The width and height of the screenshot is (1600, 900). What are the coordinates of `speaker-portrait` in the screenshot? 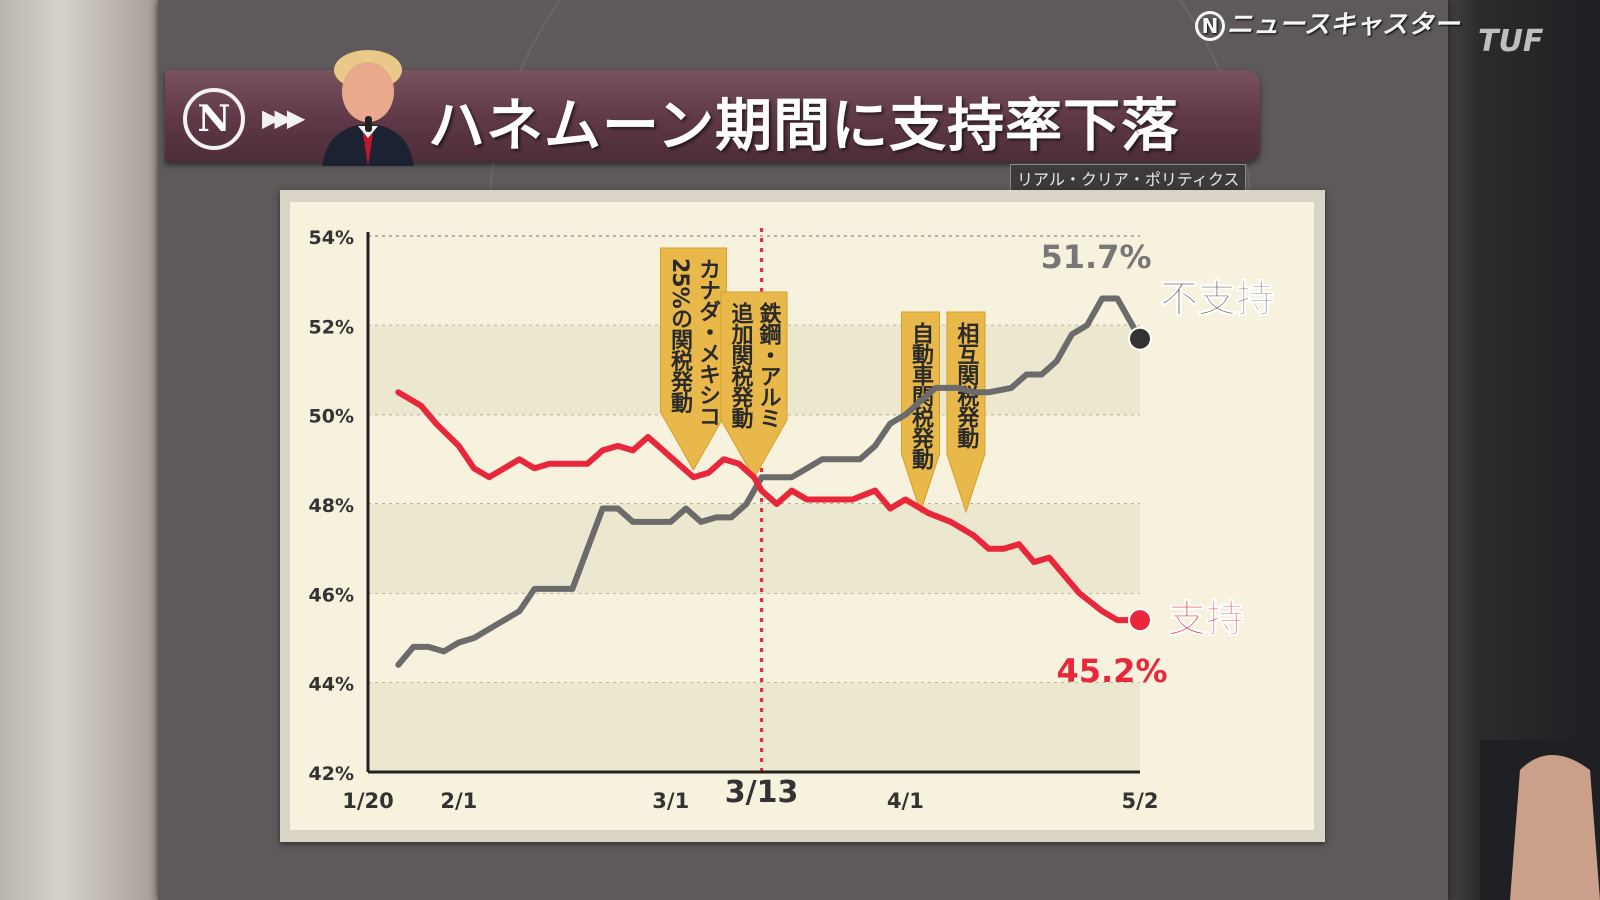 It's located at (368, 108).